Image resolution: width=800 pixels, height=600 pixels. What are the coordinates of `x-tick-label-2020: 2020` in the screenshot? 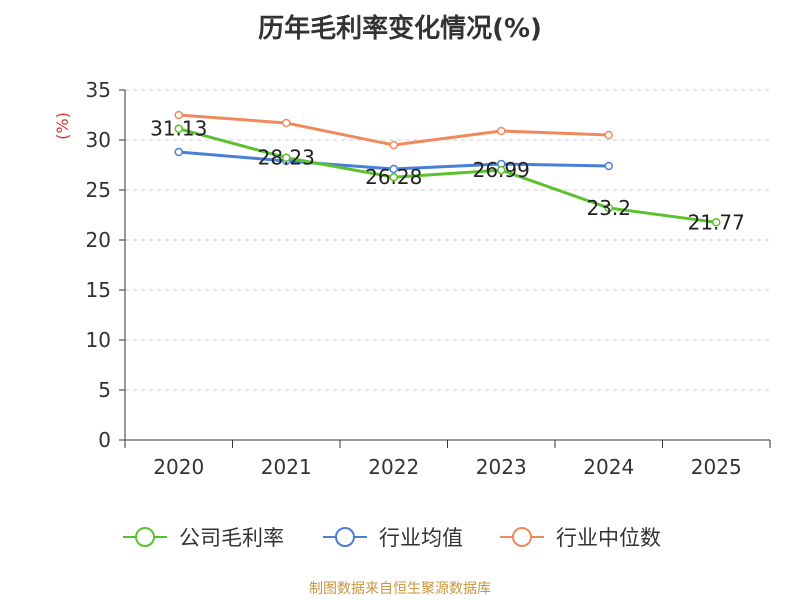 It's located at (178, 467).